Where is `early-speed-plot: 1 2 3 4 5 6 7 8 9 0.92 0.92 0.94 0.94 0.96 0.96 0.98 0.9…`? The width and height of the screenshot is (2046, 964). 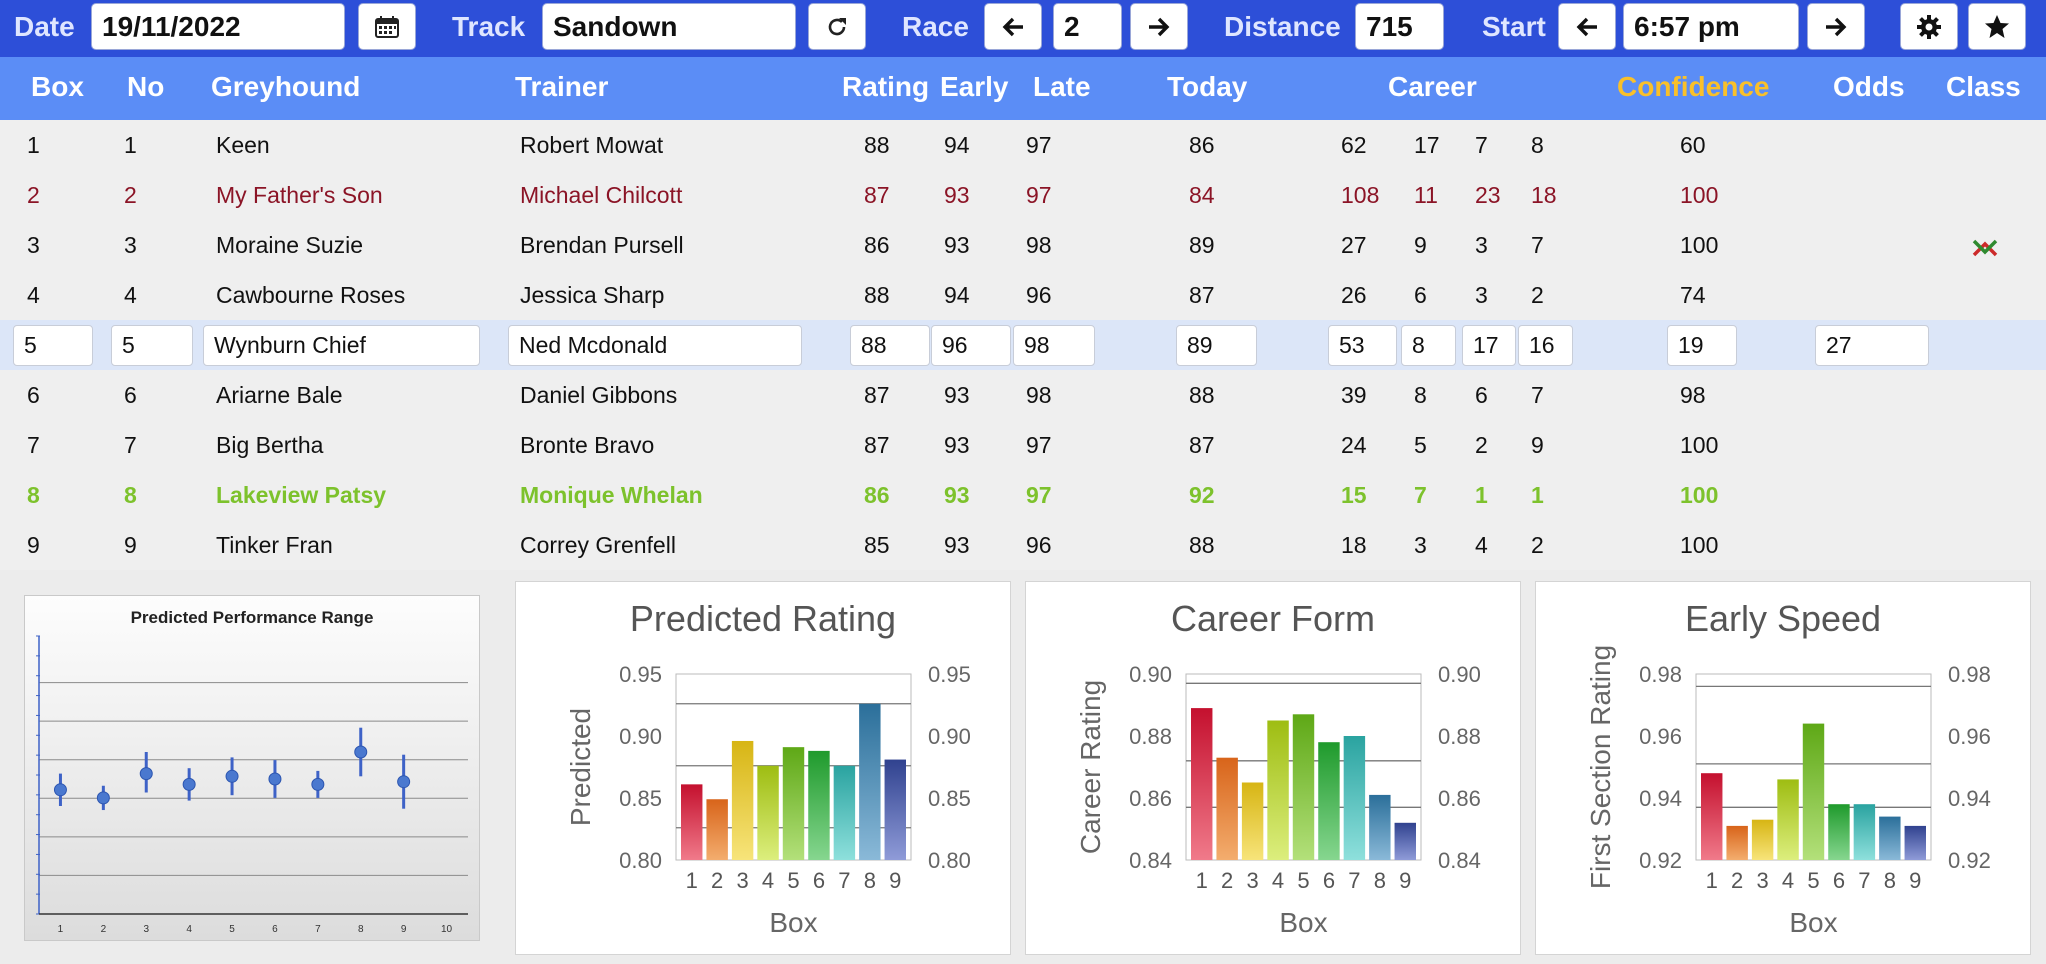
early-speed-plot: 1 2 3 4 5 6 7 8 9 0.92 0.92 0.94 0.94 0.96 0.96 0.98 0.9… is located at coordinates (1788, 791).